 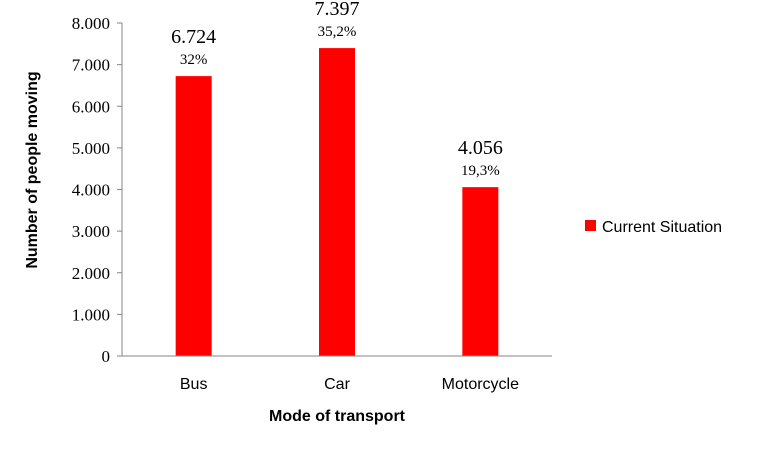 I want to click on legend-swatch, so click(x=590, y=225).